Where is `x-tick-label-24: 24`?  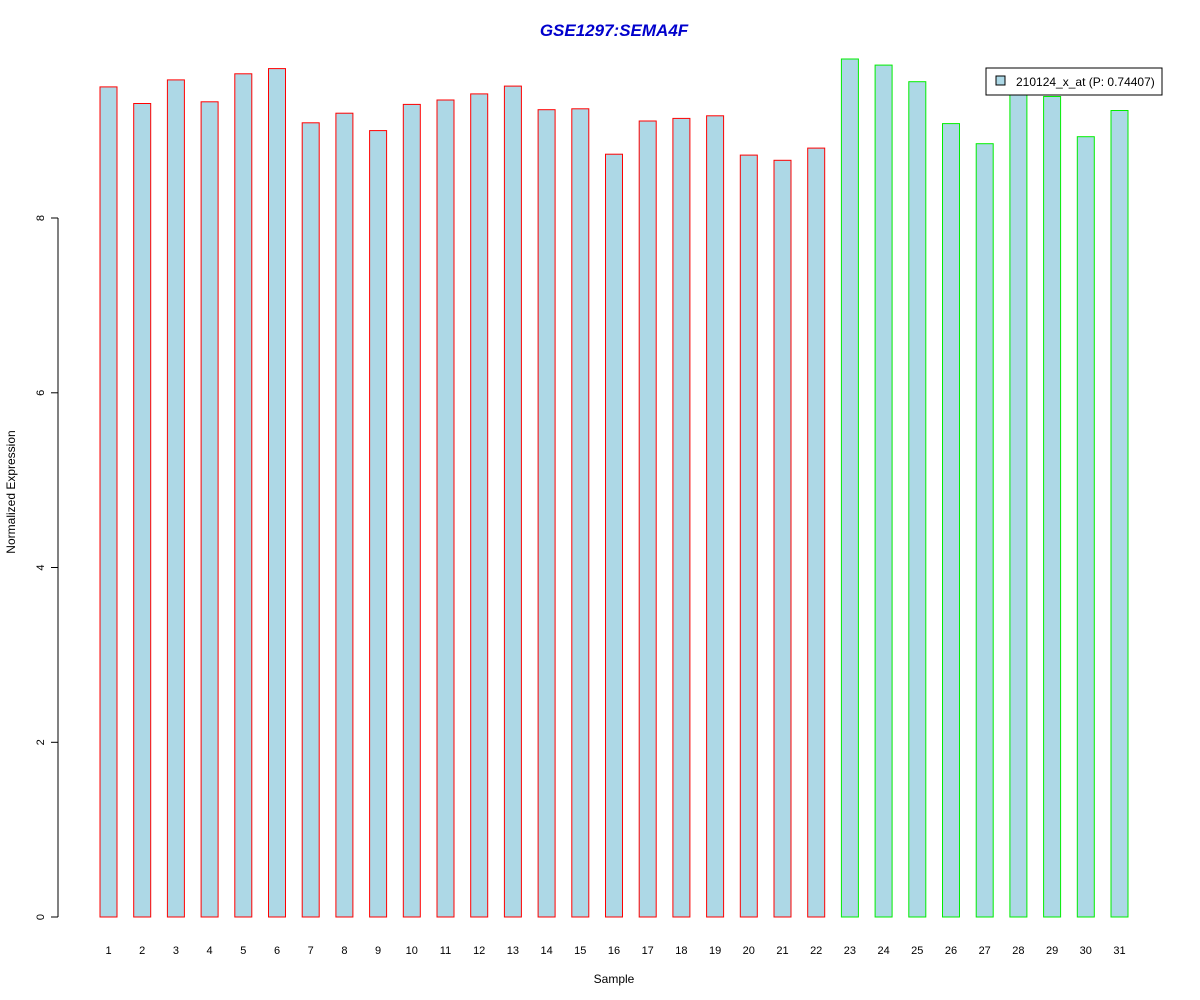 x-tick-label-24: 24 is located at coordinates (883, 951).